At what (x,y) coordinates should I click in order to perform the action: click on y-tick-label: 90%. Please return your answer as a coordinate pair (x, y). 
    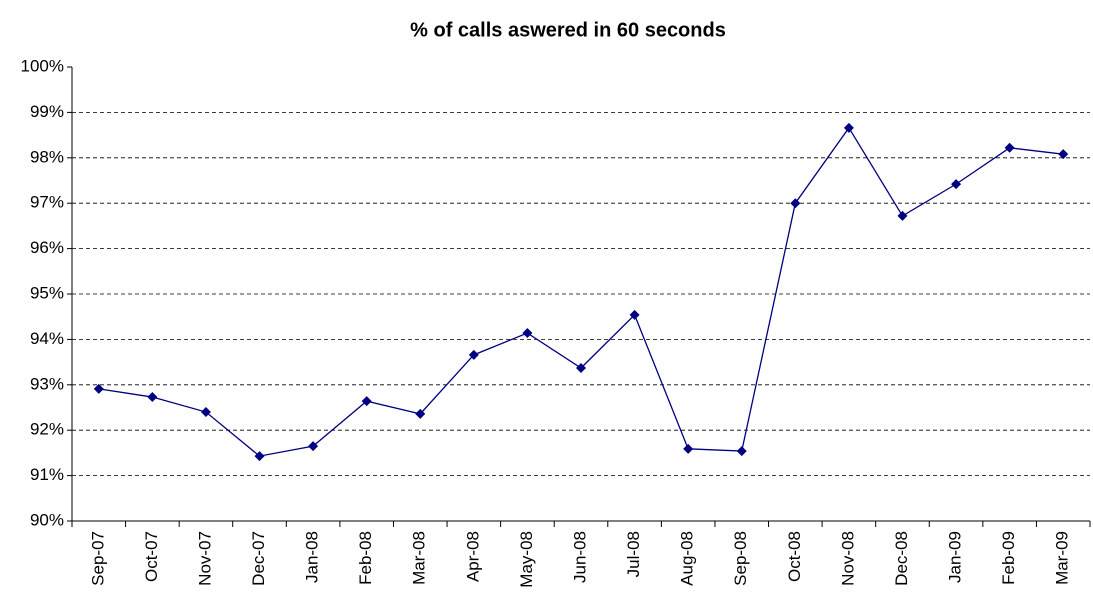
    Looking at the image, I should click on (47, 519).